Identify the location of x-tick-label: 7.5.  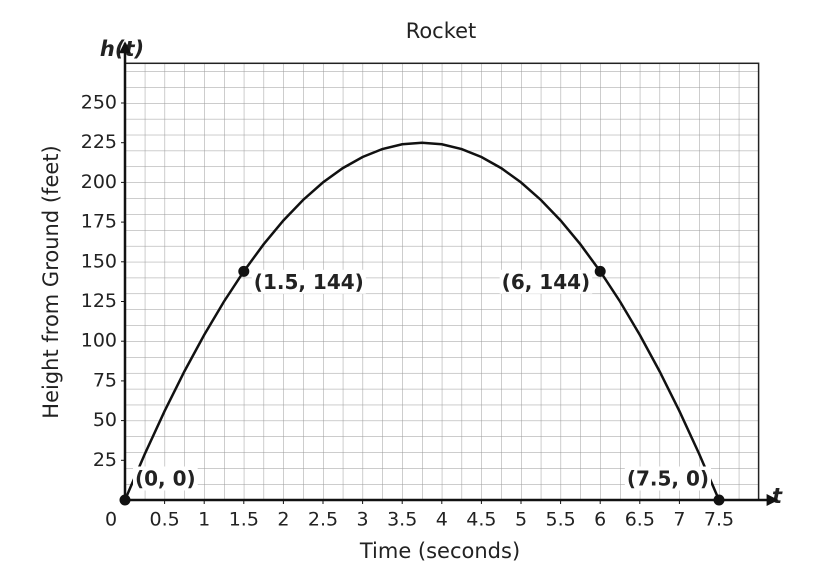
(719, 520).